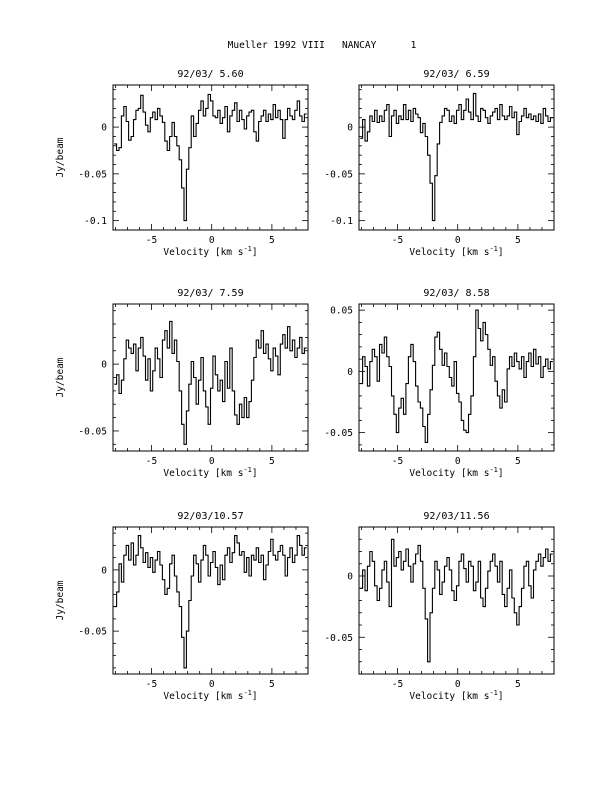 The width and height of the screenshot is (612, 792). Describe the element at coordinates (456, 74) in the screenshot. I see `panel-title: 92/03/ 6.59` at that location.